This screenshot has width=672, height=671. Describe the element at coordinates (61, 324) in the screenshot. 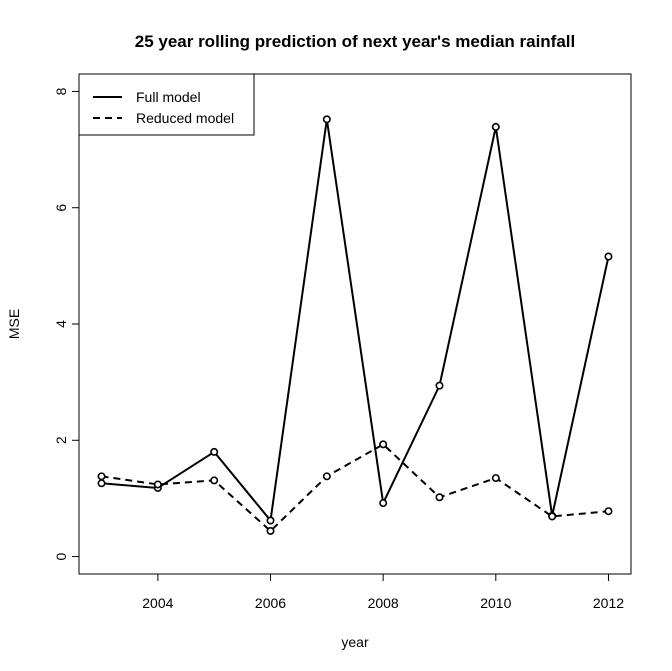

I see `y-tick-label-4: 4` at that location.